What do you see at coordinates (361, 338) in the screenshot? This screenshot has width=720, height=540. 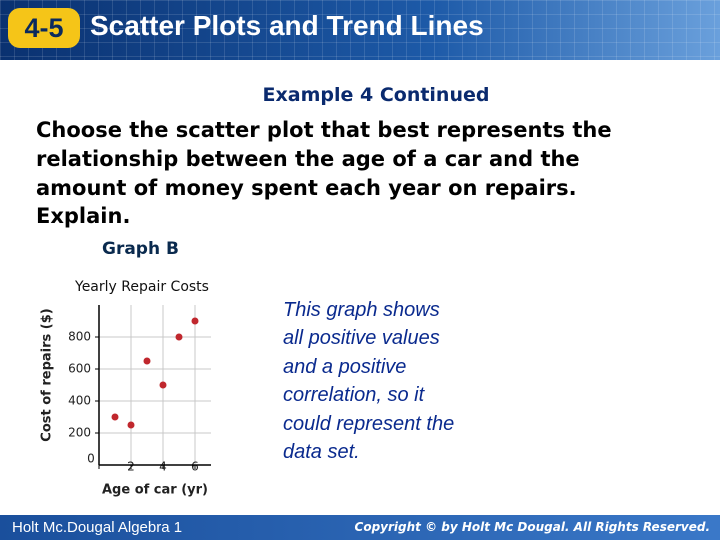 I see `explanation-line: all positive values` at bounding box center [361, 338].